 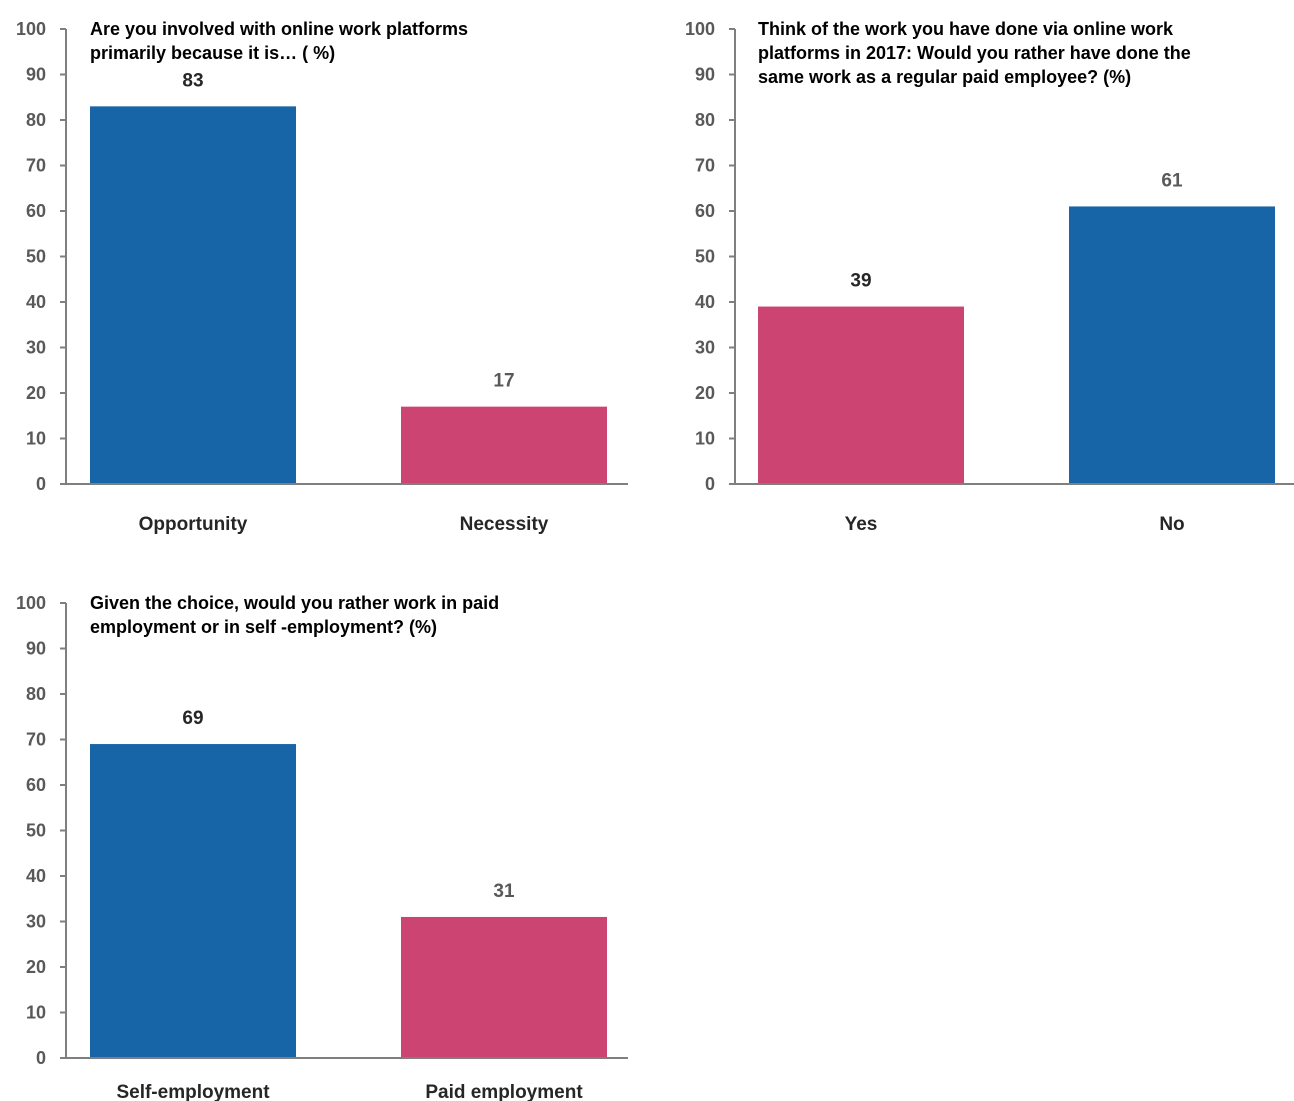 I want to click on category-label: Opportunity, so click(x=193, y=524).